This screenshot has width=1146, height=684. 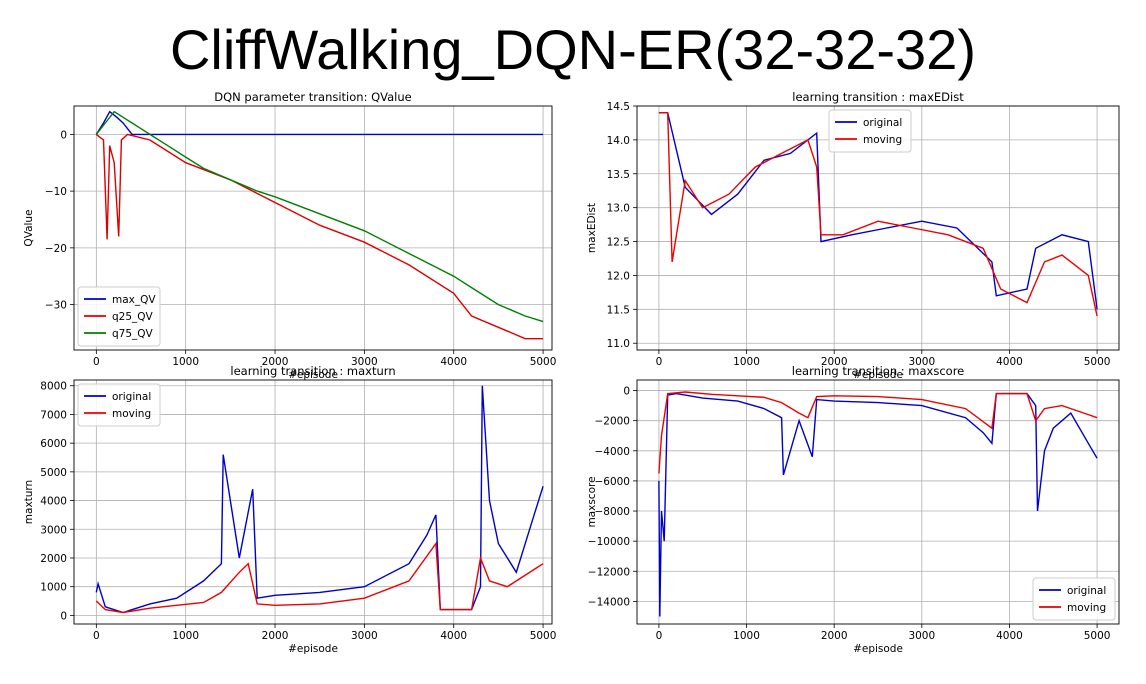 What do you see at coordinates (53, 415) in the screenshot?
I see `maxturn-y-tick-label: 7000` at bounding box center [53, 415].